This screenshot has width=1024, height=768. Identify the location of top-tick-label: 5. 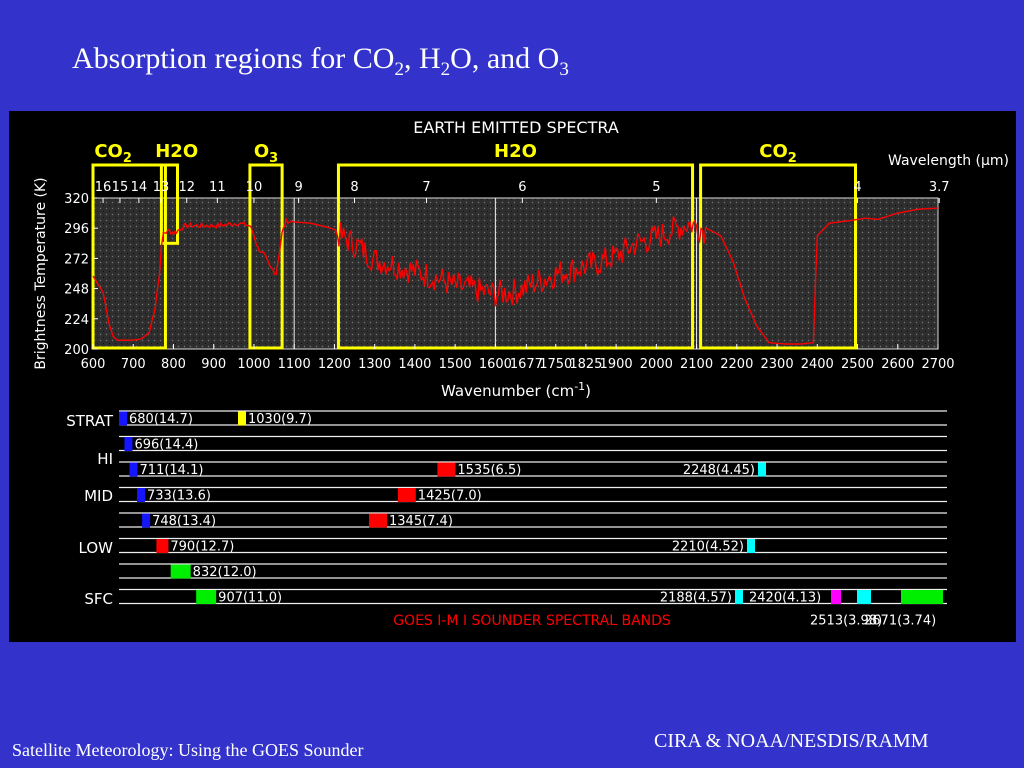
(656, 187).